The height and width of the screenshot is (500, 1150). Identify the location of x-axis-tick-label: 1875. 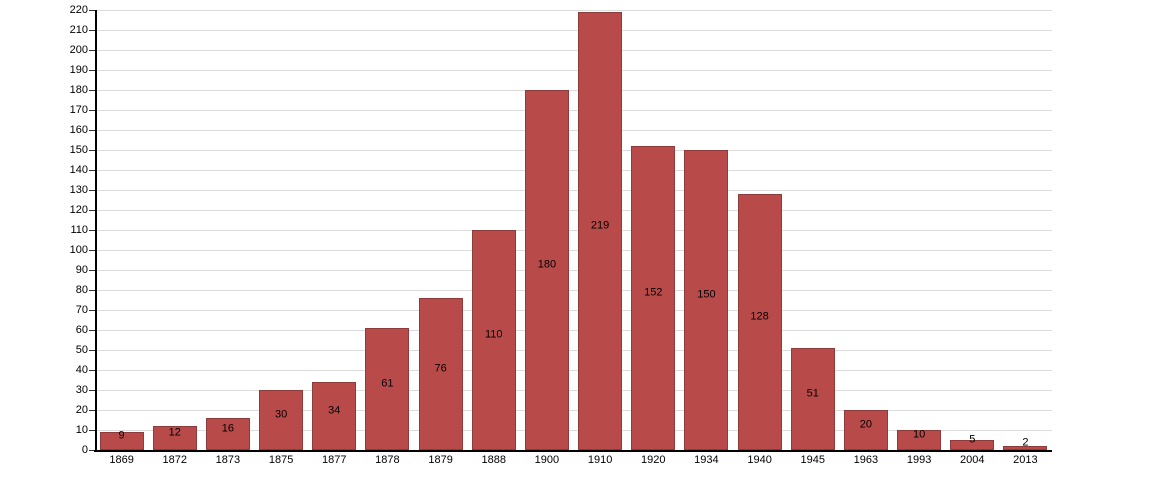
(281, 460).